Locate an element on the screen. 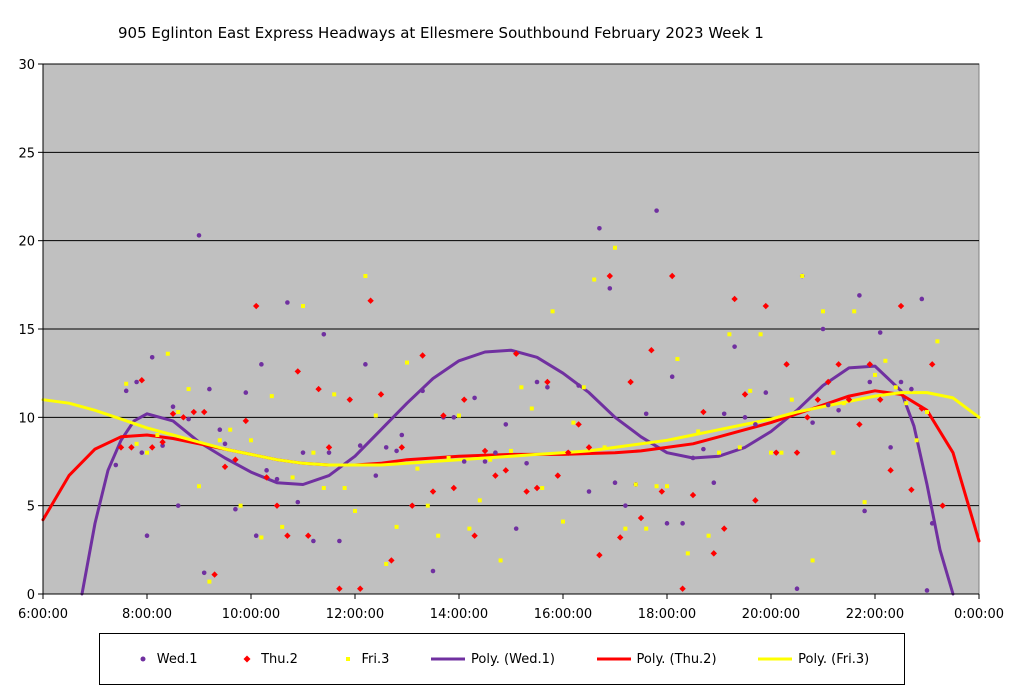 The width and height of the screenshot is (1024, 698). x-tick-label: 20:00:00 is located at coordinates (771, 614).